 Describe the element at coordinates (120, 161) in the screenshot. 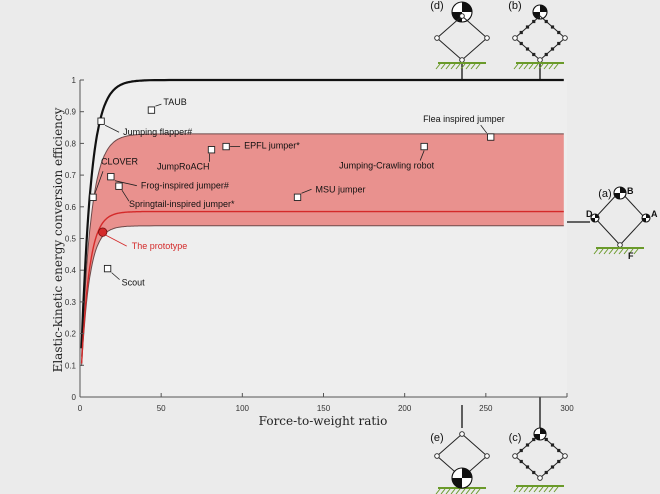

I see `data-label-6: CLOVER` at that location.